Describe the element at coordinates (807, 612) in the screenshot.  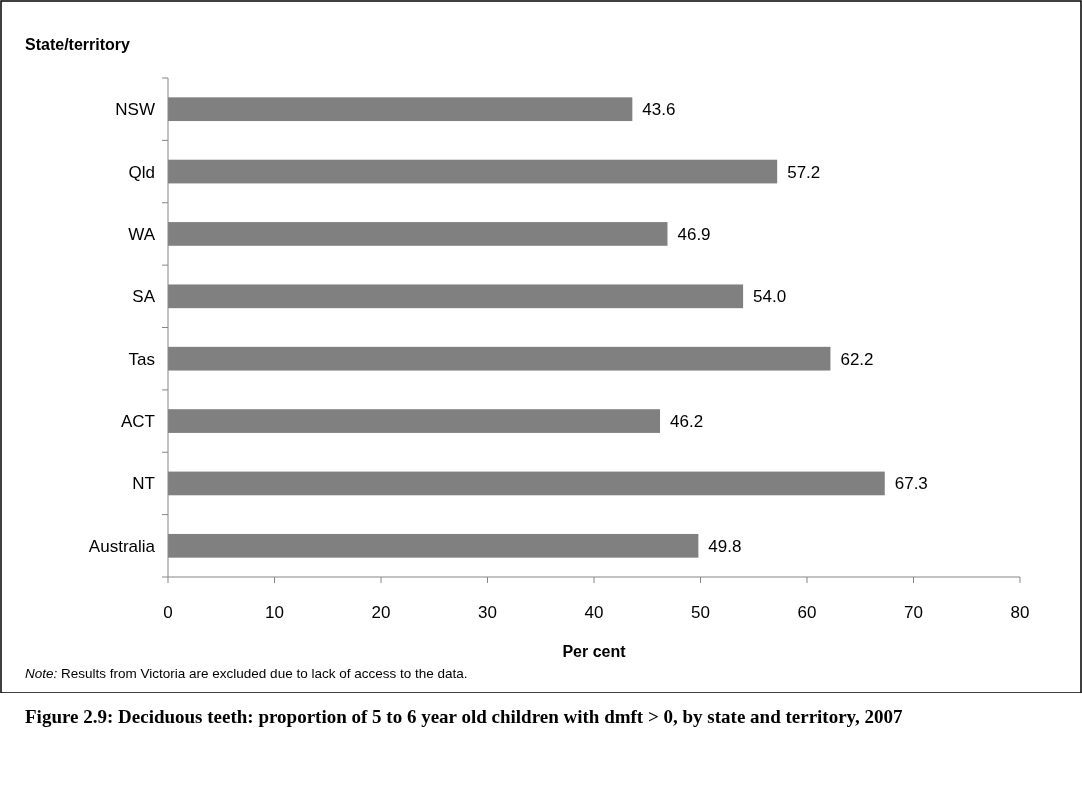
I see `x-tick-label: 60` at that location.